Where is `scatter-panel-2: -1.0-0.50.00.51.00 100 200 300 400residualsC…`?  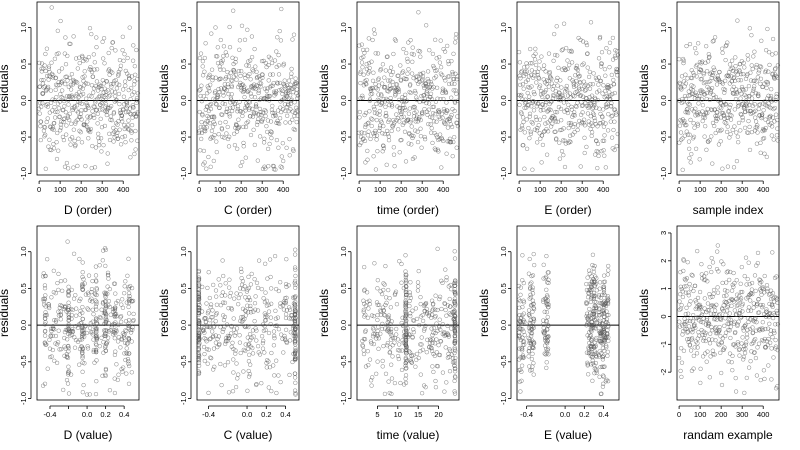
scatter-panel-2: -1.0-0.50.00.51.00 100 200 300 400residualsC… is located at coordinates (229, 109).